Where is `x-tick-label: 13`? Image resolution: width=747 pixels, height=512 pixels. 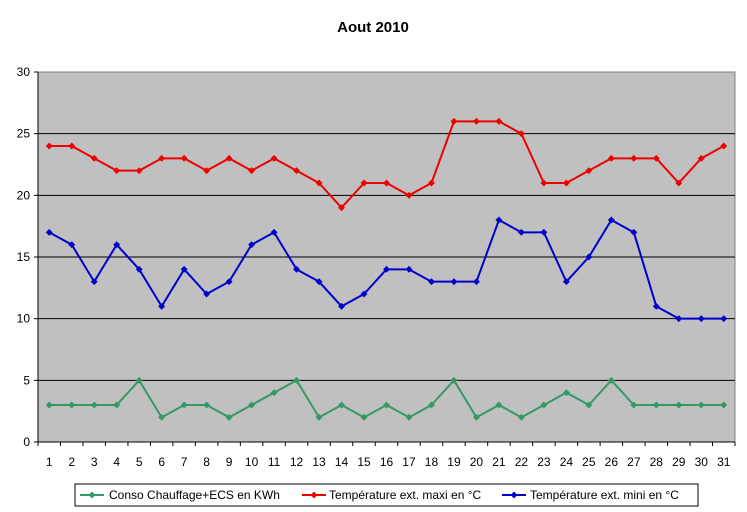
x-tick-label: 13 is located at coordinates (319, 462).